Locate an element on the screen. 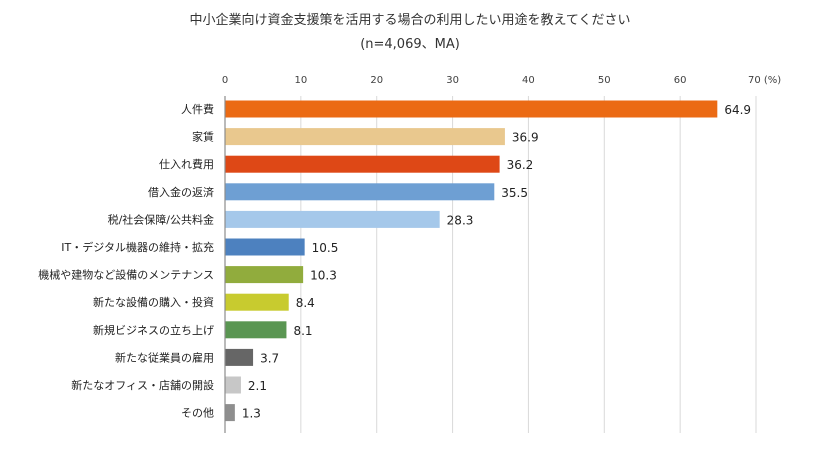 This screenshot has width=820, height=457. x-tick-label: 30 is located at coordinates (452, 80).